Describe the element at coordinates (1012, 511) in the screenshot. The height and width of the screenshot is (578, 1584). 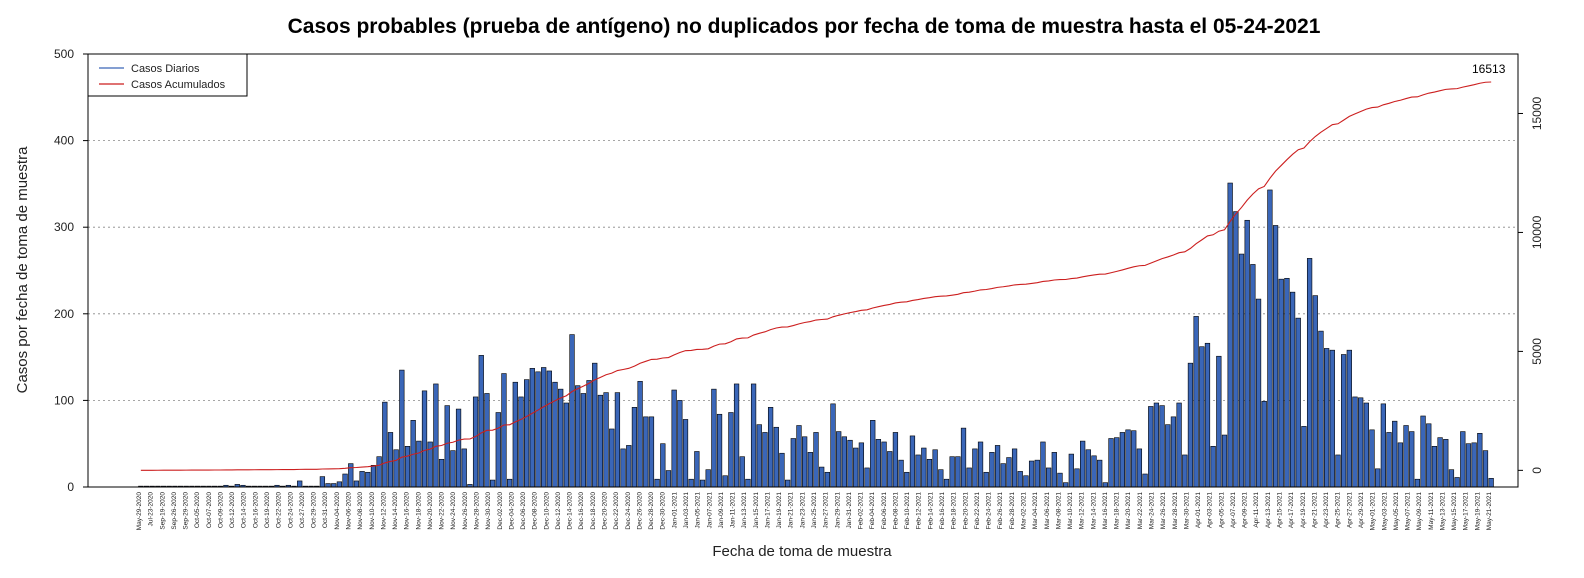
I see `x-tick-label: Feb-28-2021` at that location.